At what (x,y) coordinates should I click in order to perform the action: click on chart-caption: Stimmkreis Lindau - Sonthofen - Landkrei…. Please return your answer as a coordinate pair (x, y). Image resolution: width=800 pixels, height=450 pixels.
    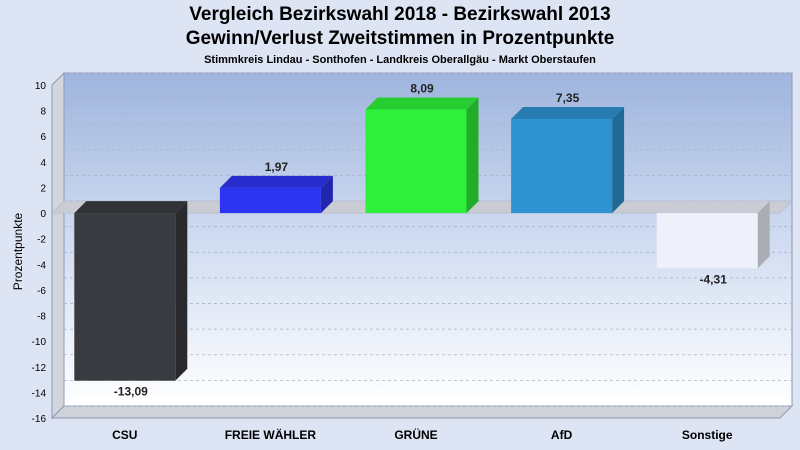
    Looking at the image, I should click on (400, 60).